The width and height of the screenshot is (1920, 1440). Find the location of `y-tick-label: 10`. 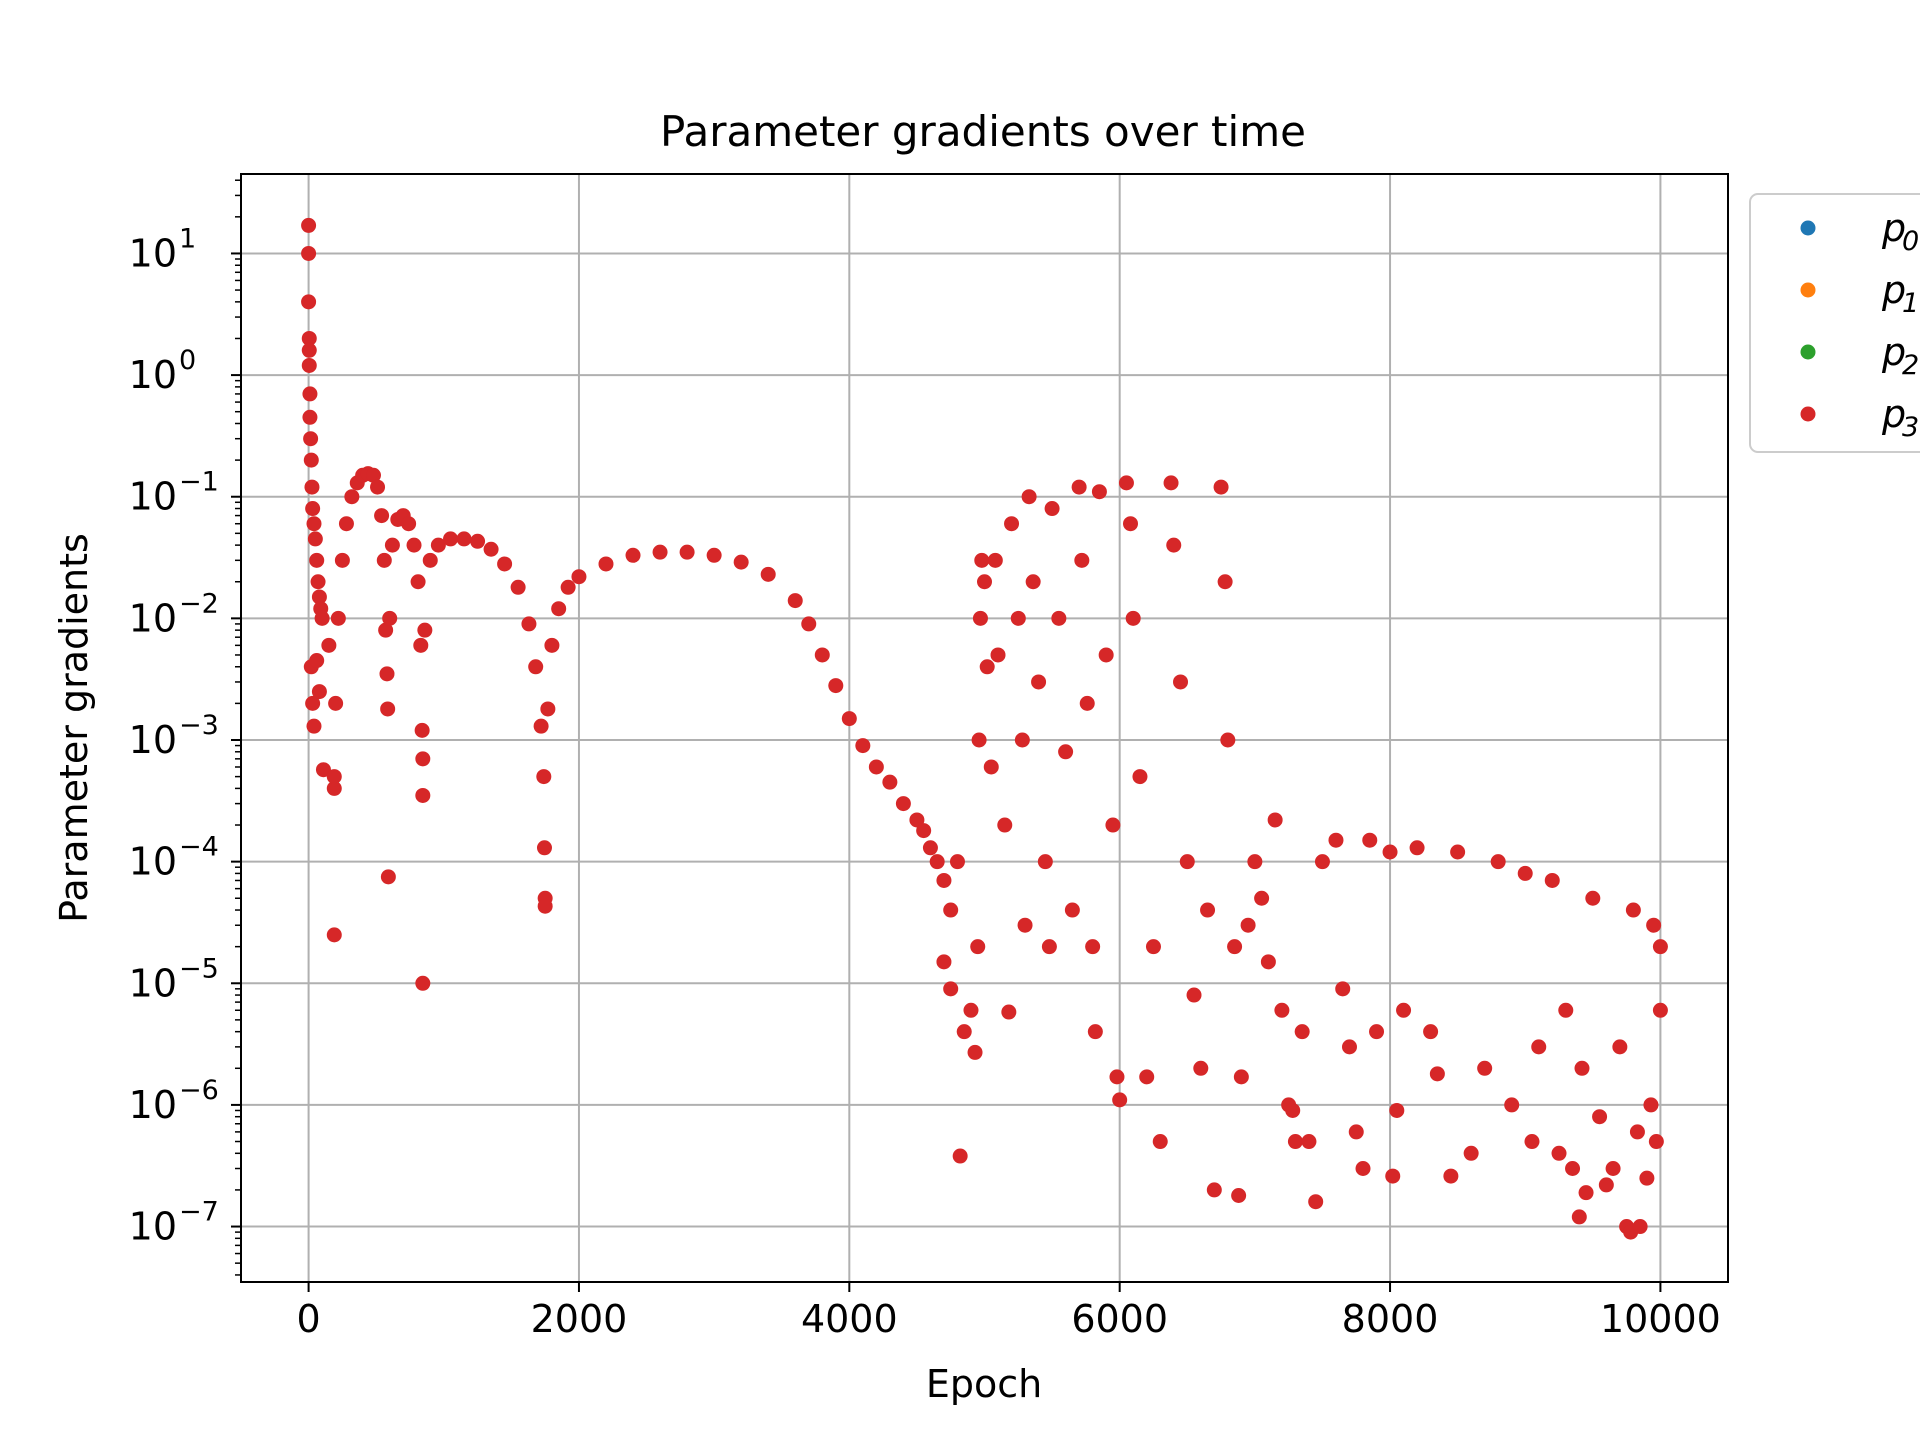

y-tick-label: 10 is located at coordinates (153, 983).